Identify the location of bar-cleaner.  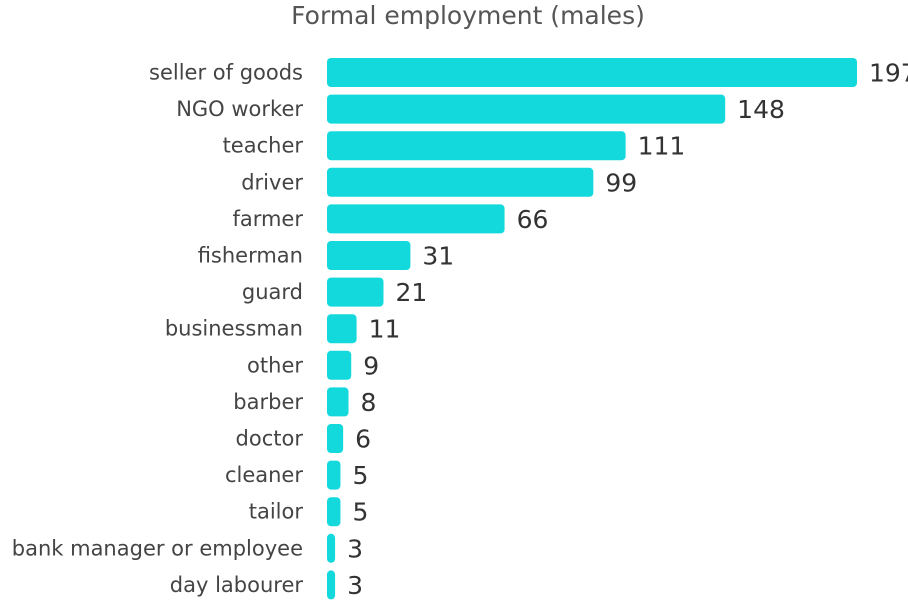
(334, 475).